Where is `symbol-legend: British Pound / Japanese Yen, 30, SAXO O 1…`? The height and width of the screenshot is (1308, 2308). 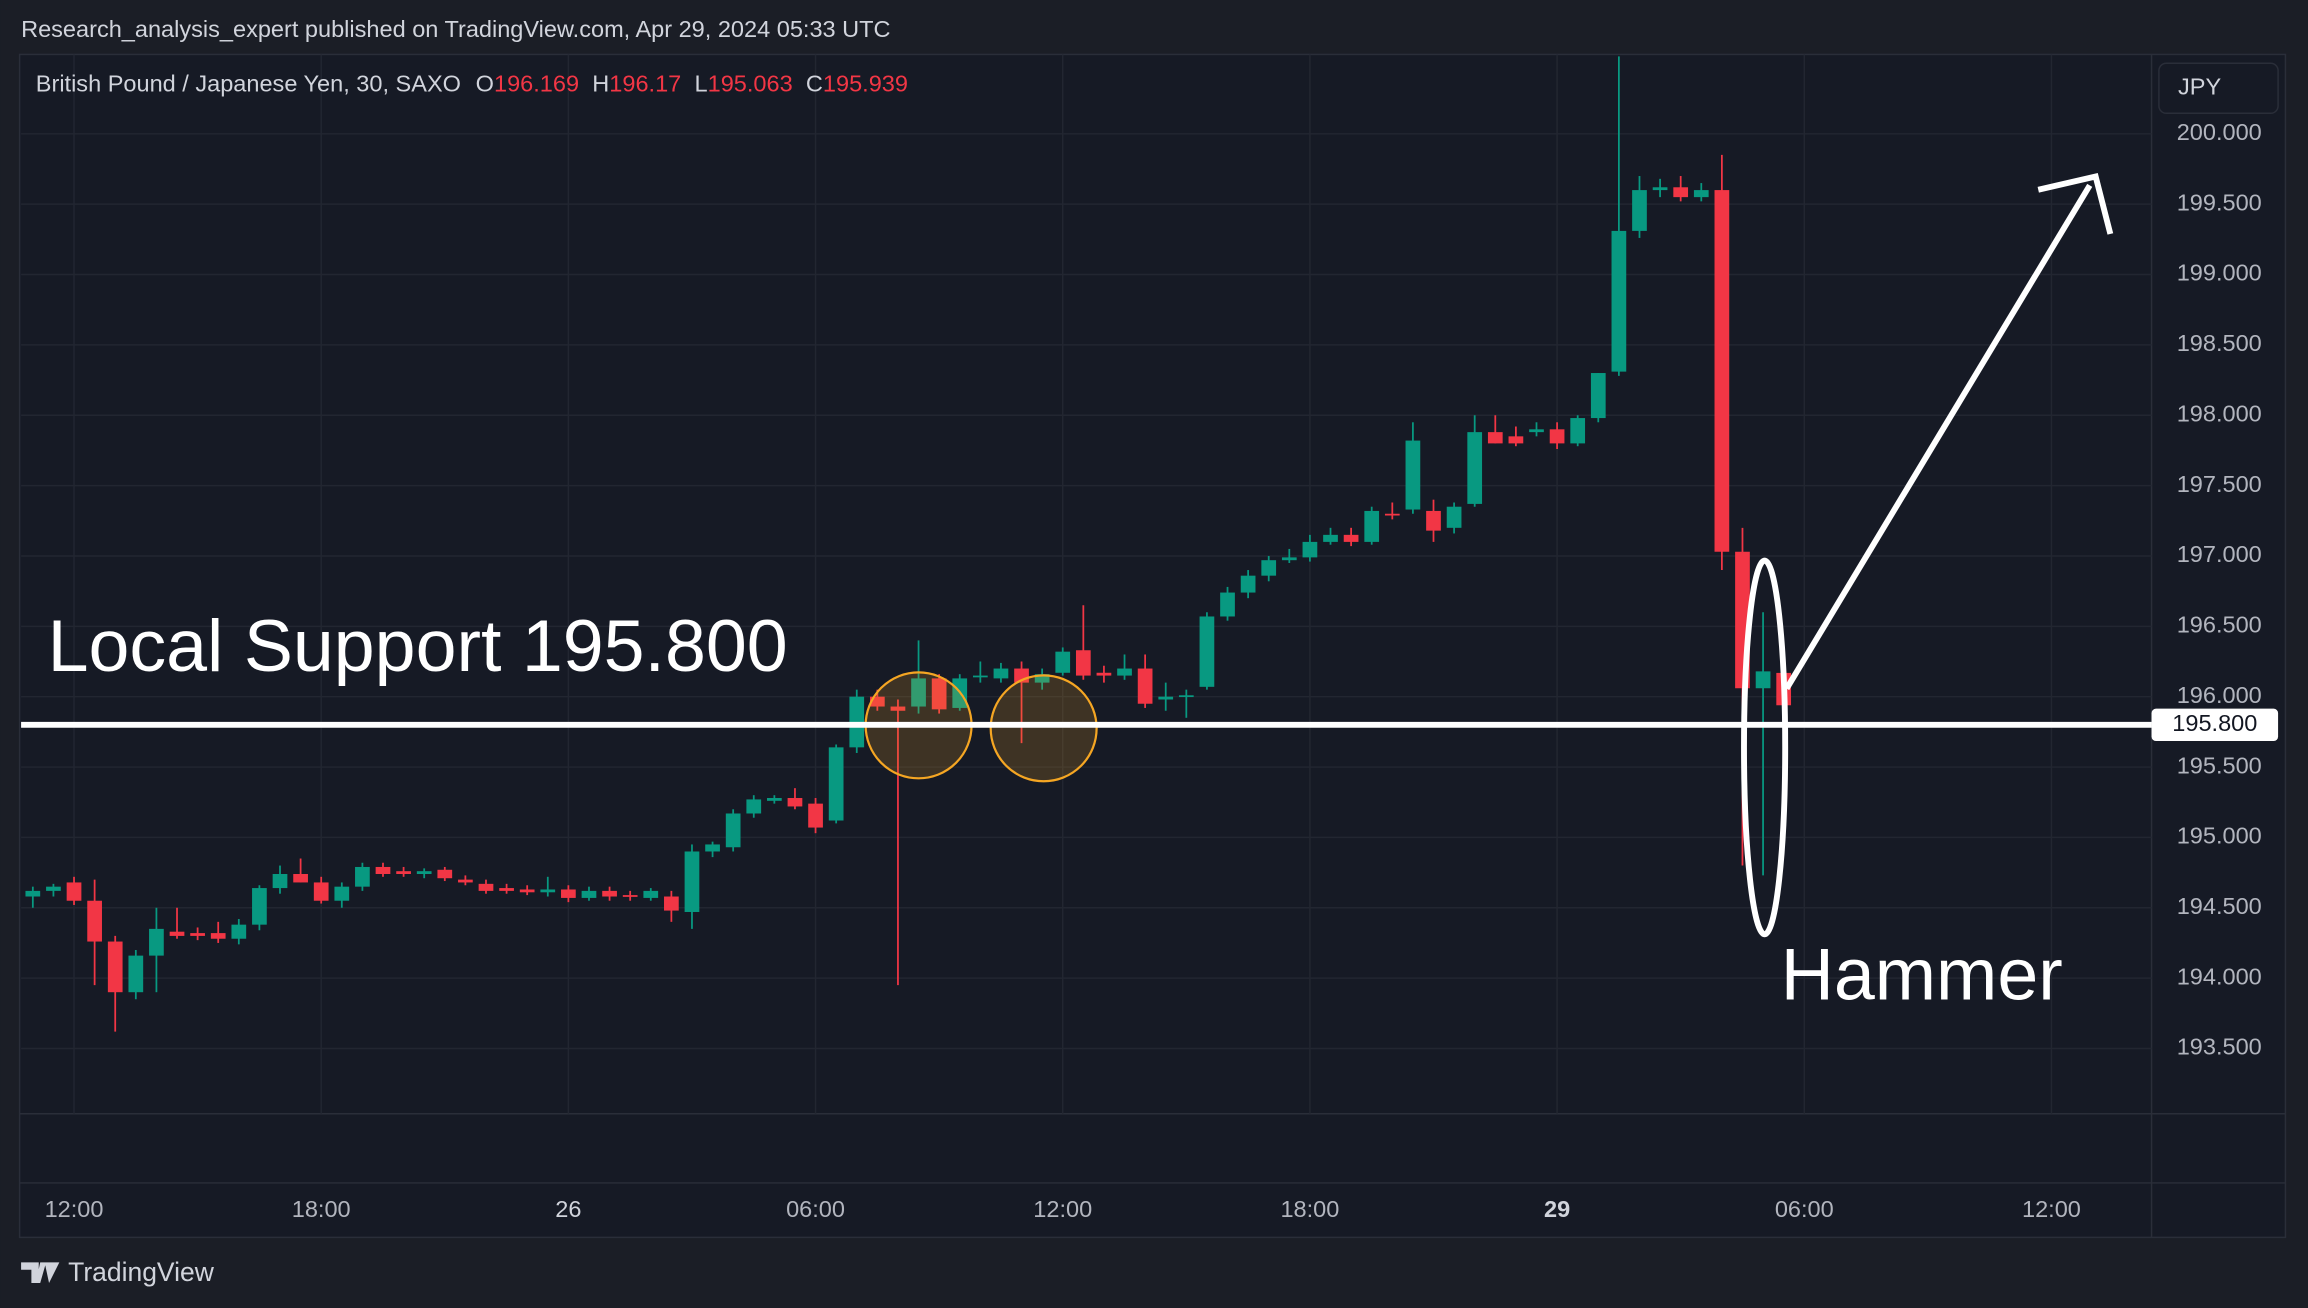 symbol-legend: British Pound / Japanese Yen, 30, SAXO O 1… is located at coordinates (472, 84).